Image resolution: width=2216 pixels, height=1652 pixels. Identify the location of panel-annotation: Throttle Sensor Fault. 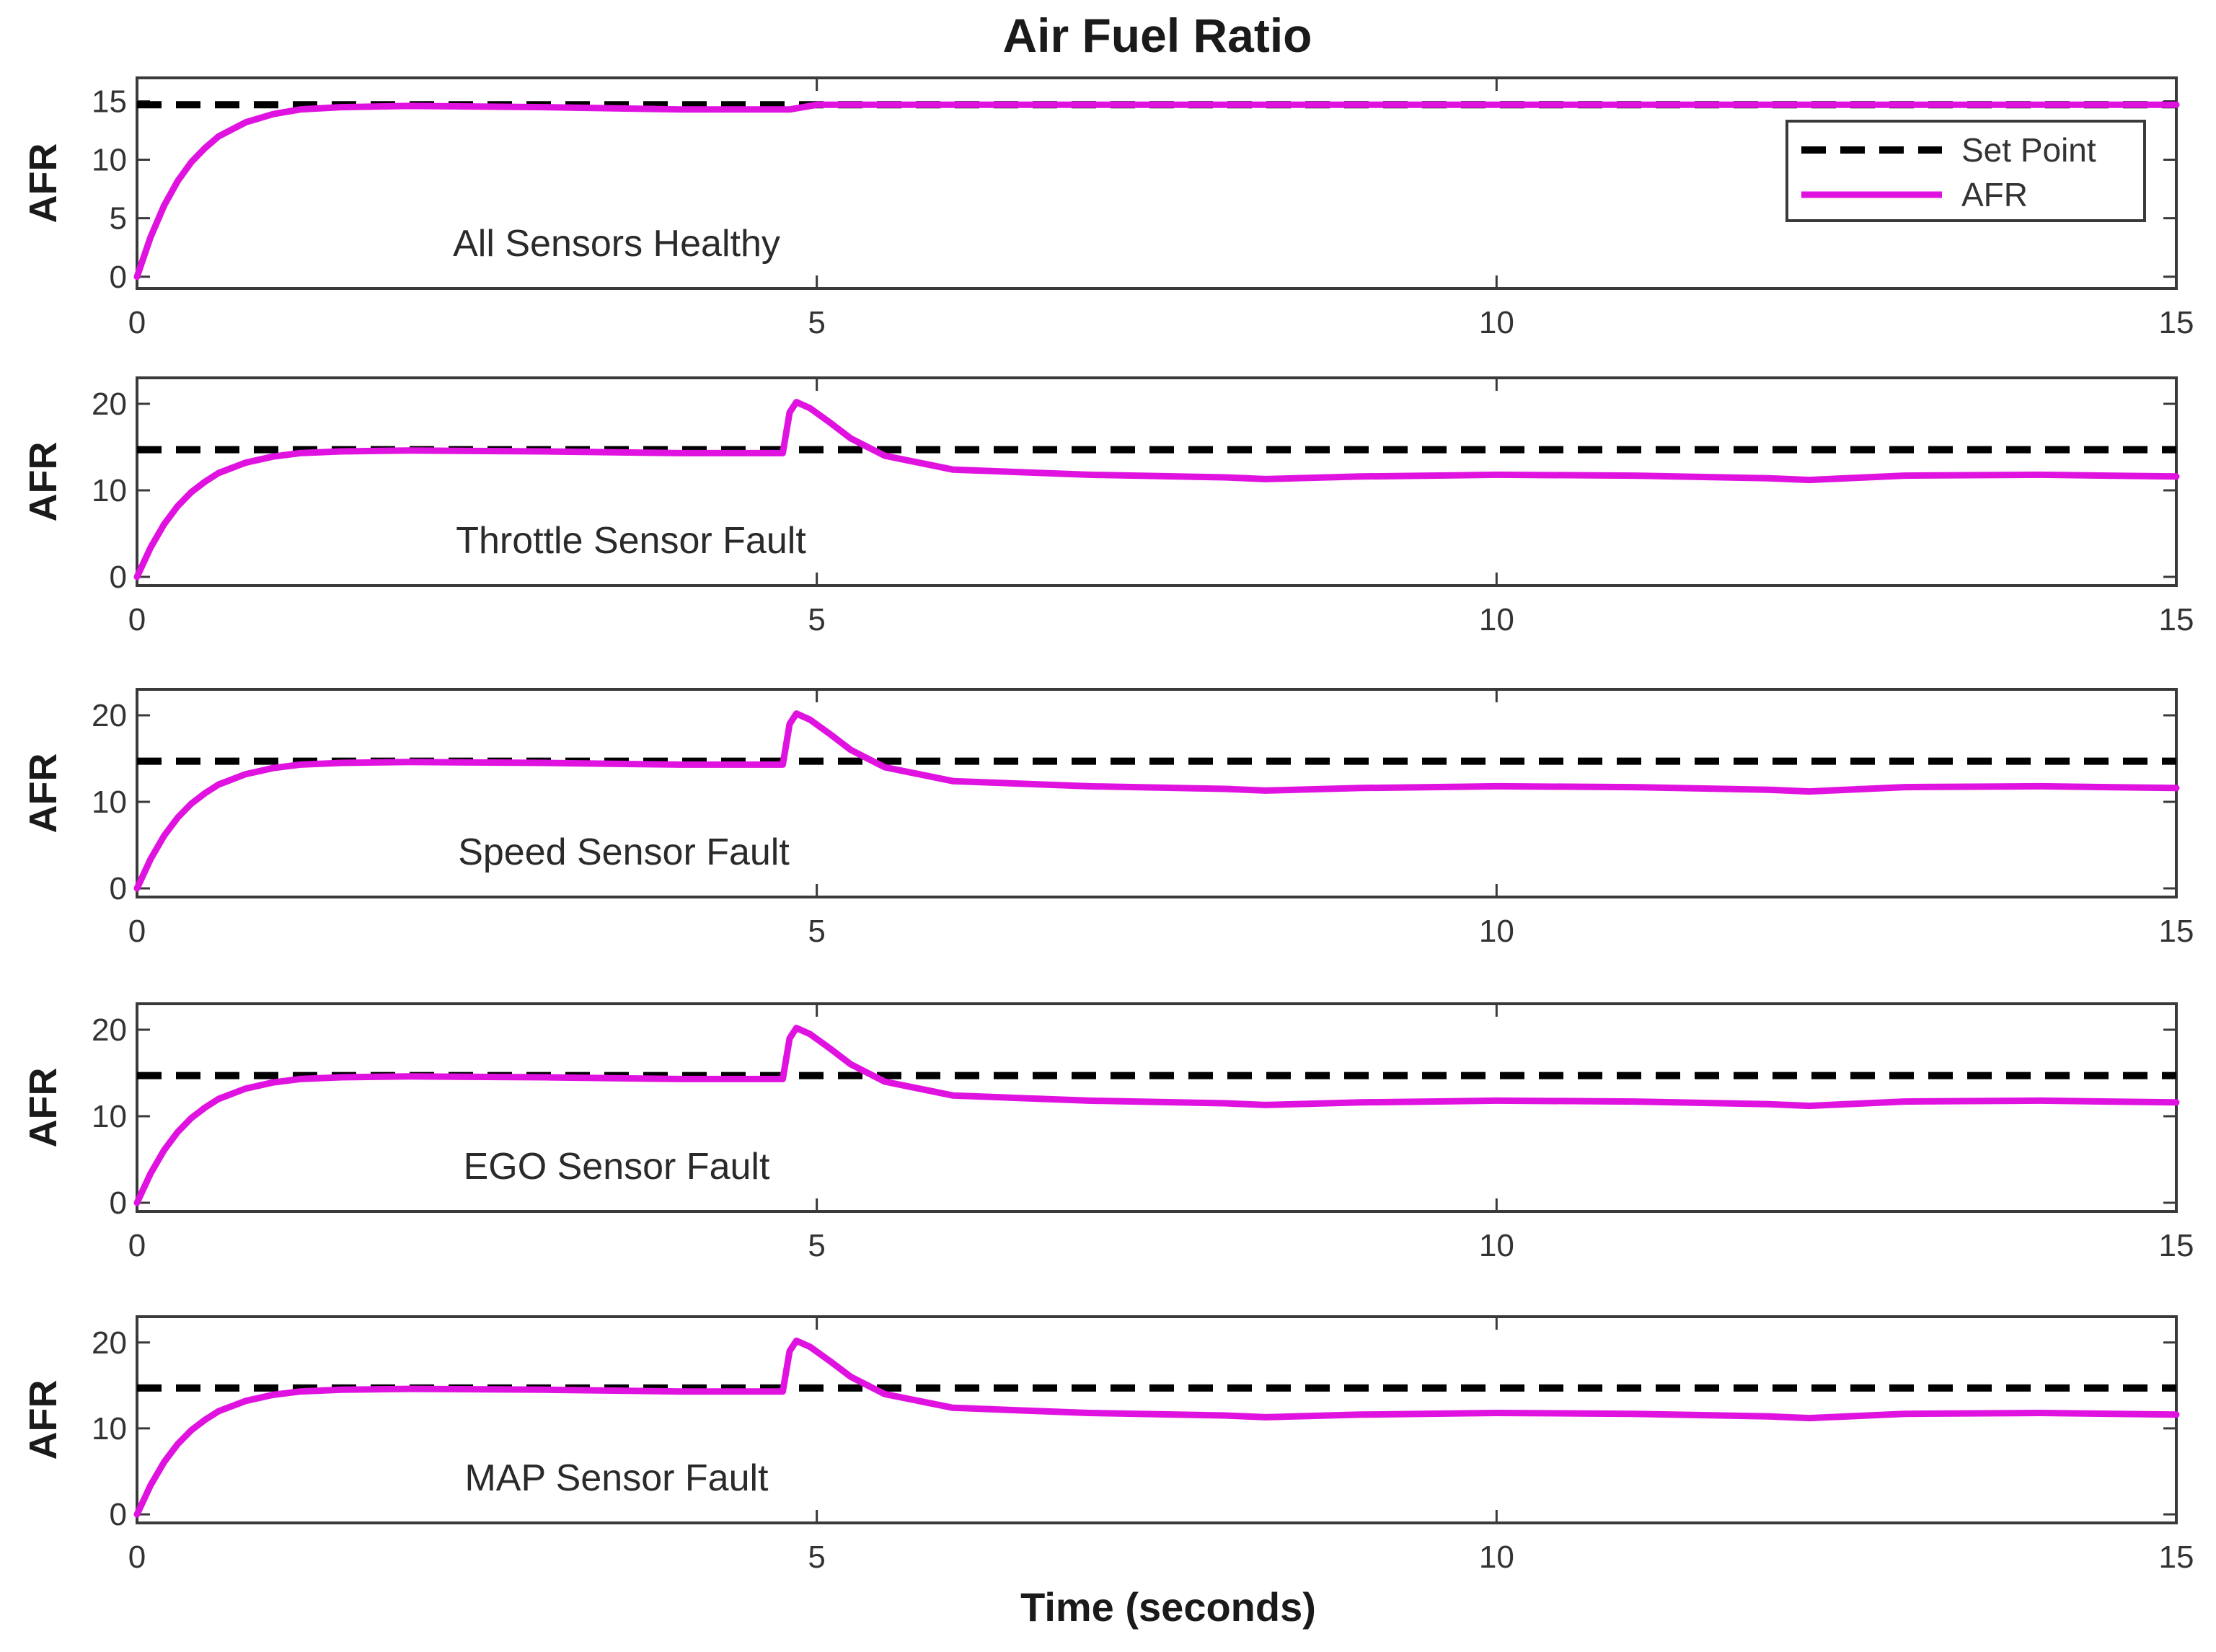
(631, 541).